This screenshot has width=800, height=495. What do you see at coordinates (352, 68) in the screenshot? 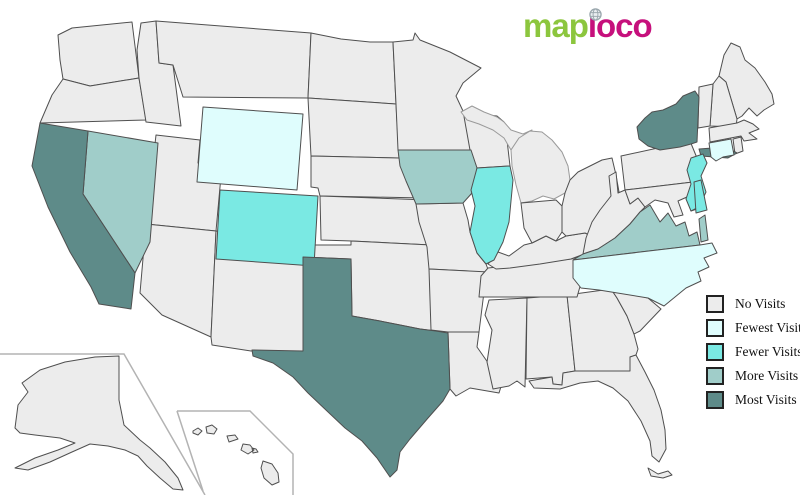
I see `state-north-dakota` at bounding box center [352, 68].